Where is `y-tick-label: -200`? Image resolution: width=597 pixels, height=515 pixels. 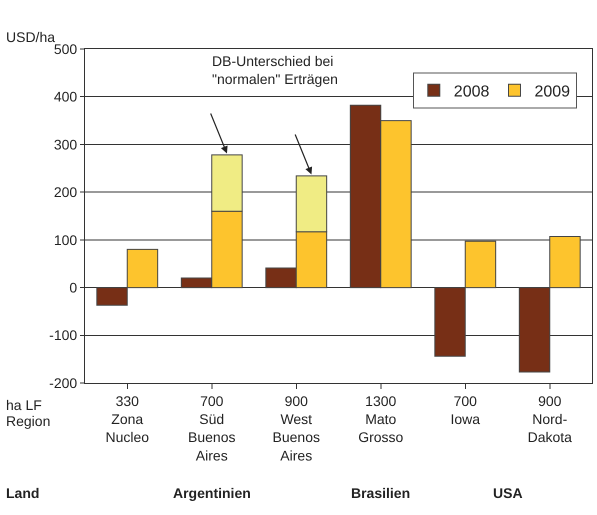
y-tick-label: -200 is located at coordinates (63, 382).